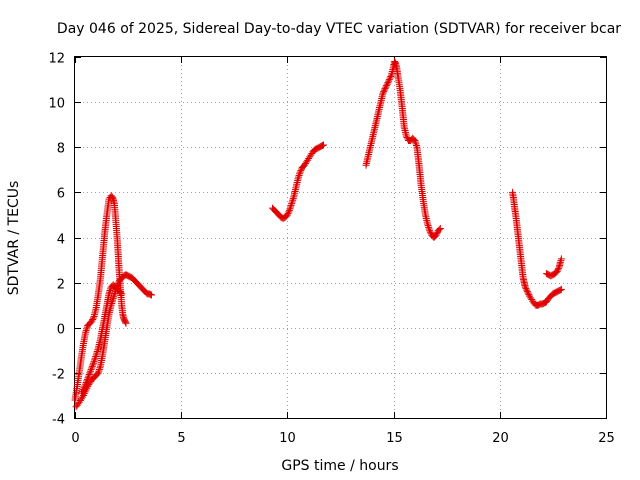 Image resolution: width=640 pixels, height=480 pixels. Describe the element at coordinates (56, 59) in the screenshot. I see `y-tick-label: 12` at that location.